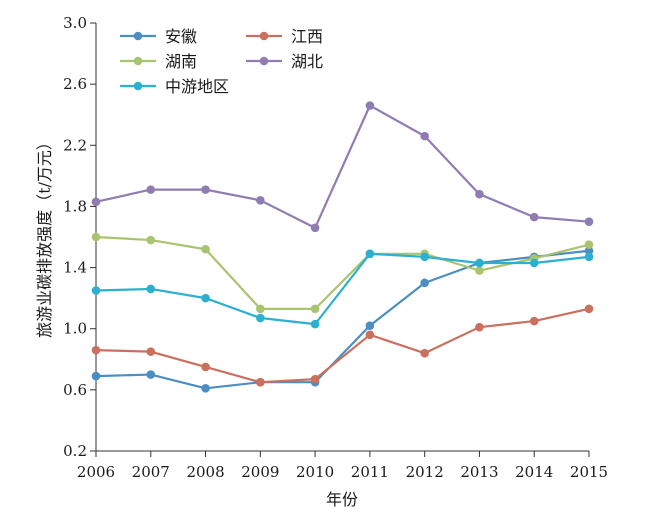  What do you see at coordinates (315, 472) in the screenshot?
I see `x-tick-label: 2010` at bounding box center [315, 472].